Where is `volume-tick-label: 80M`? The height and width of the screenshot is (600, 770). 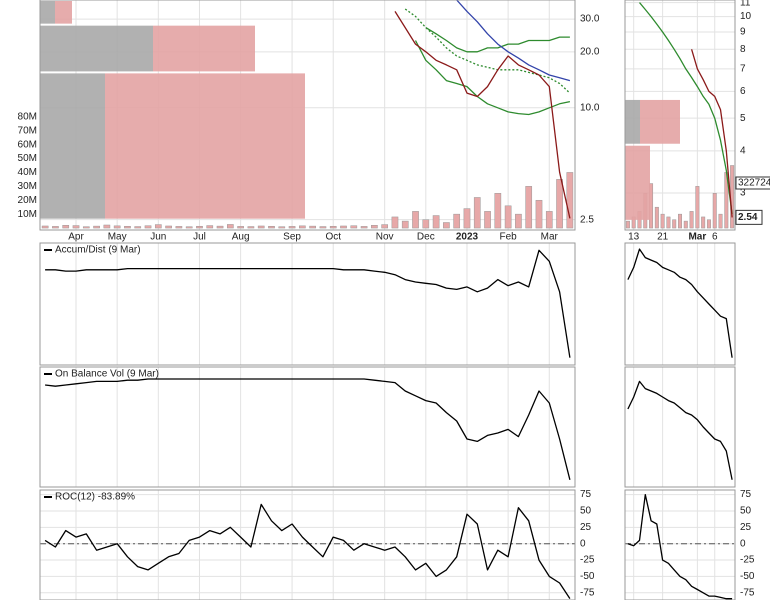 volume-tick-label: 80M is located at coordinates (27, 116).